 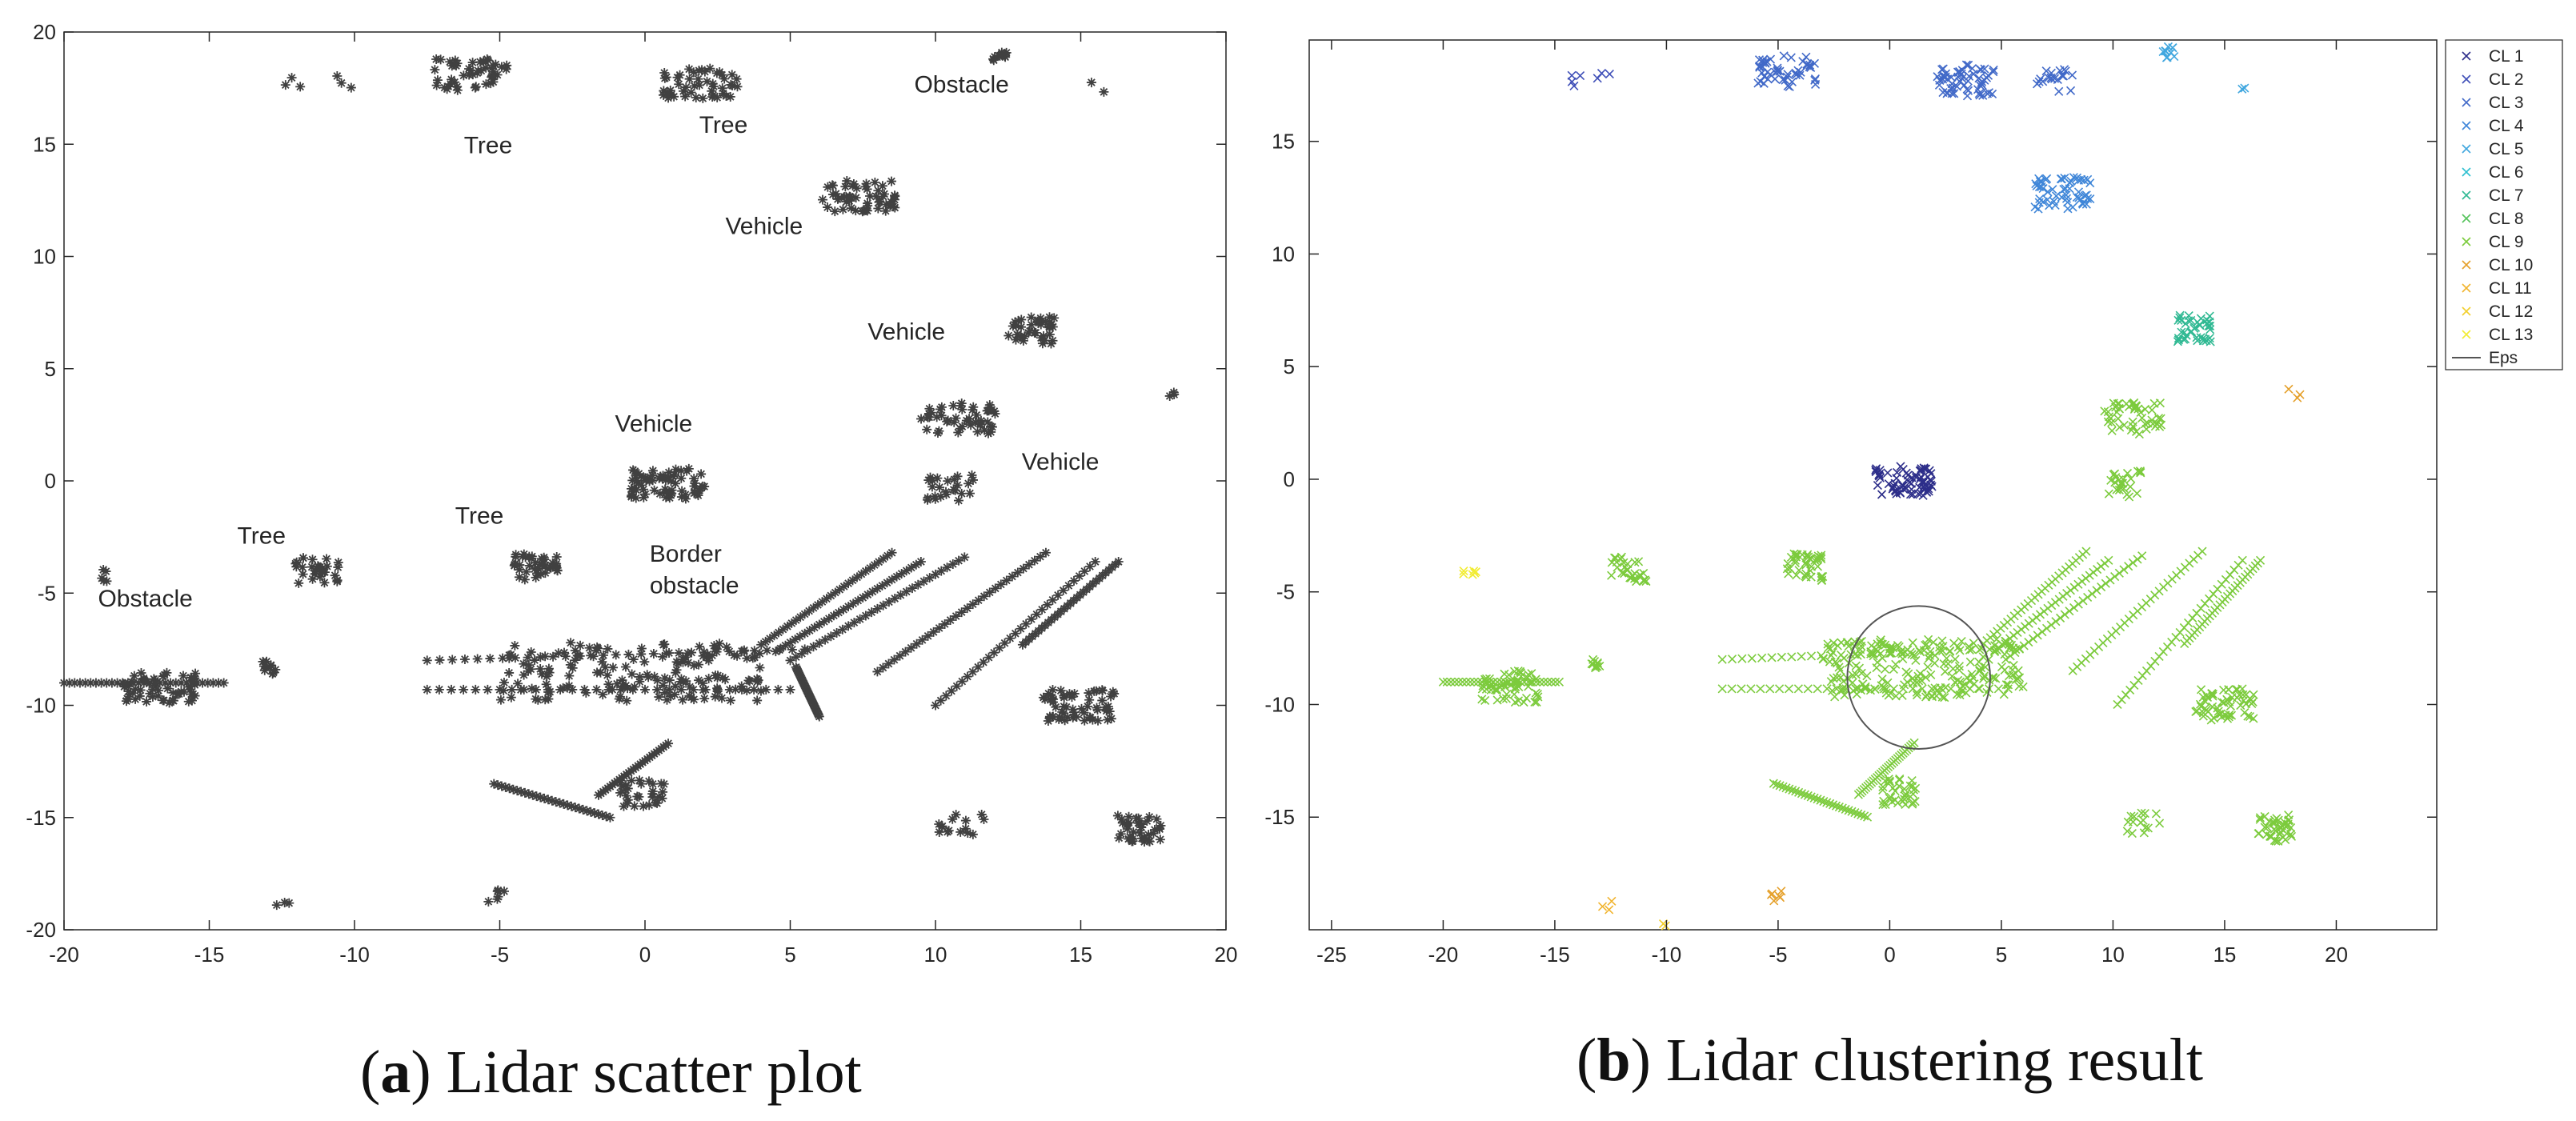 What do you see at coordinates (1918, 677) in the screenshot?
I see `eps-circle` at bounding box center [1918, 677].